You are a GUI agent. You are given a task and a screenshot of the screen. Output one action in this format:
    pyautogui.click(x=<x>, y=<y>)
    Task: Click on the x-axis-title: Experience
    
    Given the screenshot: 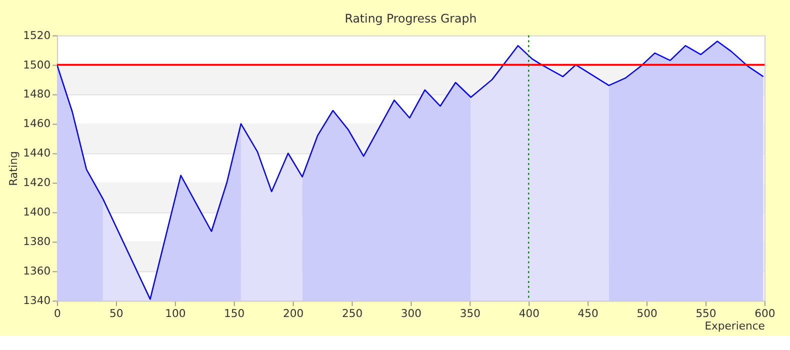 What is the action you would take?
    pyautogui.click(x=735, y=326)
    